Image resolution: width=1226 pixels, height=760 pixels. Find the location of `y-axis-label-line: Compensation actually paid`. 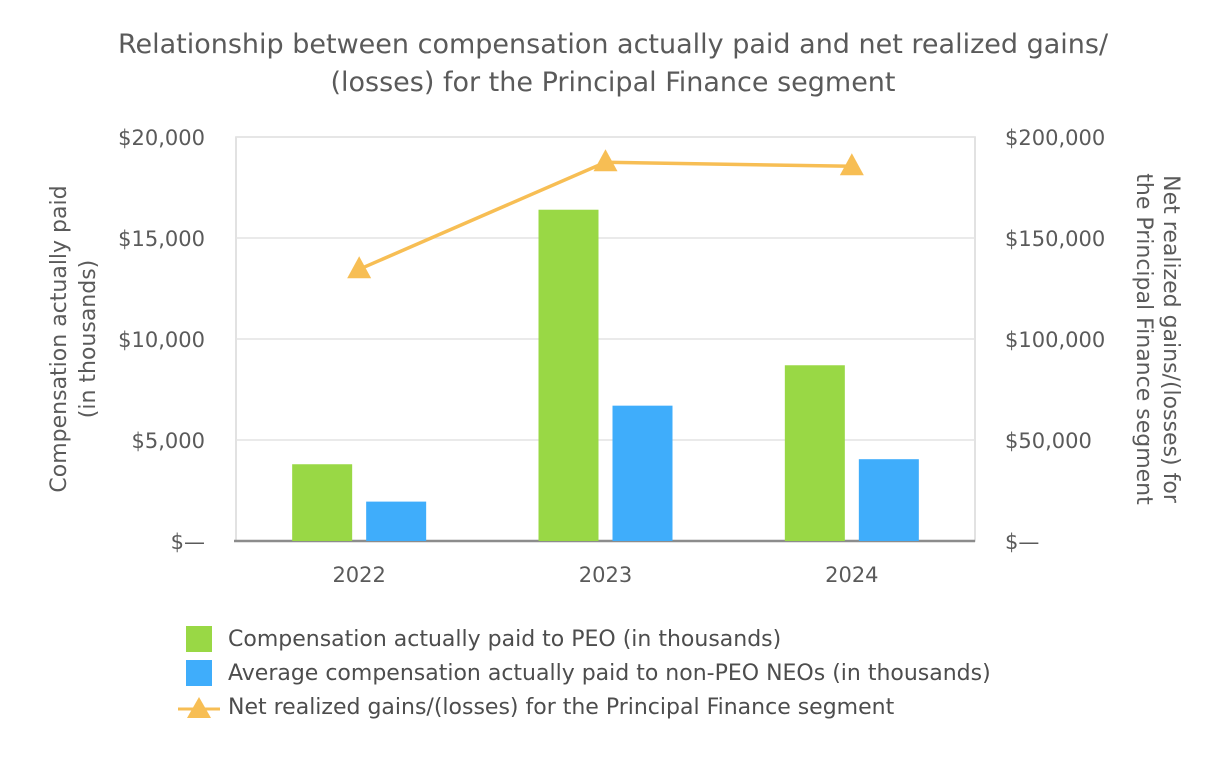

y-axis-label-line: Compensation actually paid is located at coordinates (59, 338).